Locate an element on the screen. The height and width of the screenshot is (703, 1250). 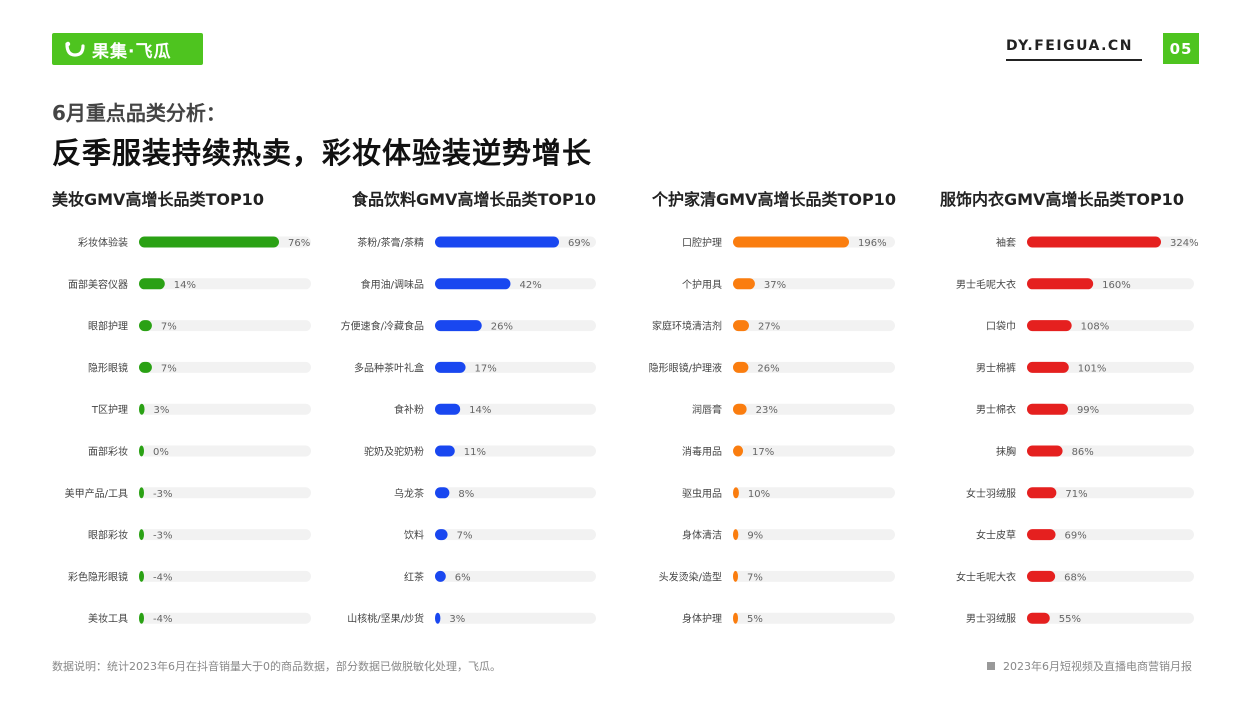
category-label: 口袋巾 is located at coordinates (1001, 326).